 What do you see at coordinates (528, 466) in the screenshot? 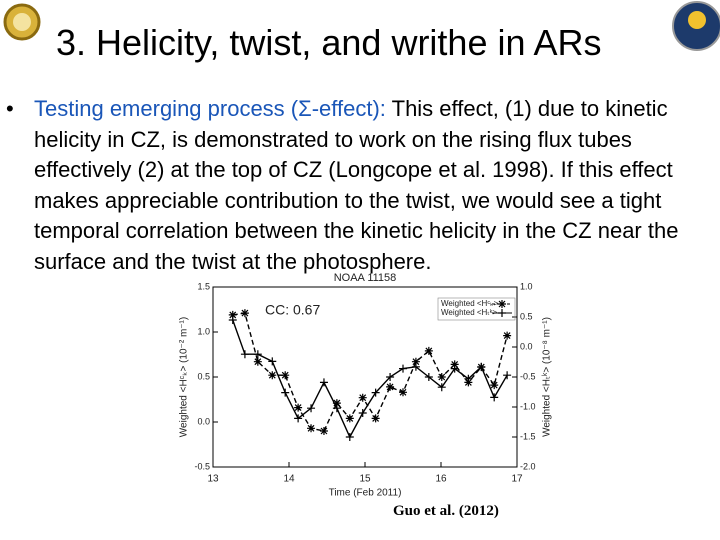
I see `y2-tick-label: -2.0` at bounding box center [528, 466].